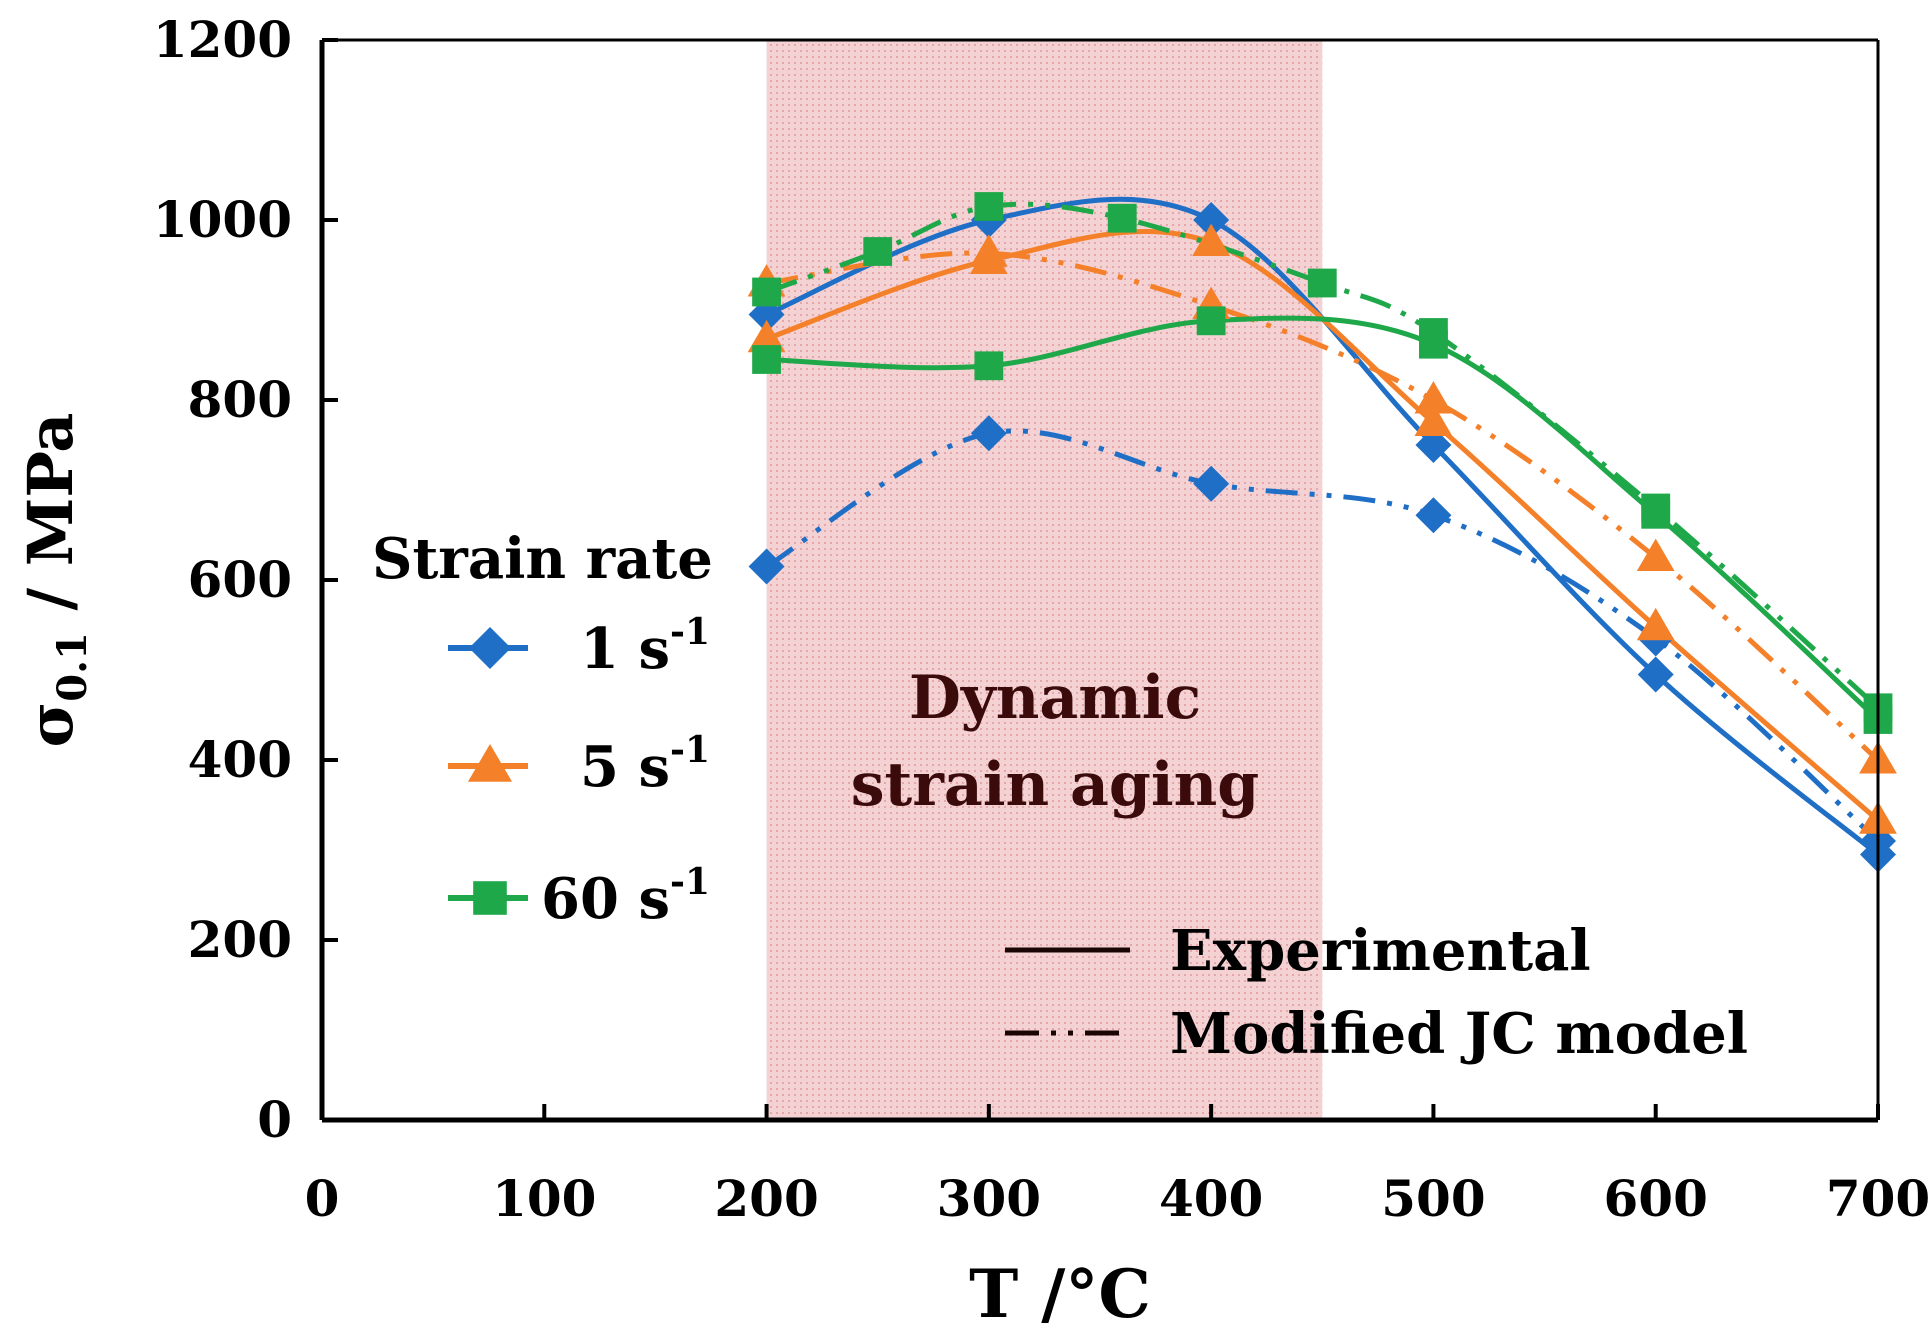 Image resolution: width=1928 pixels, height=1338 pixels. What do you see at coordinates (1656, 1198) in the screenshot?
I see `x-tick-label: 600` at bounding box center [1656, 1198].